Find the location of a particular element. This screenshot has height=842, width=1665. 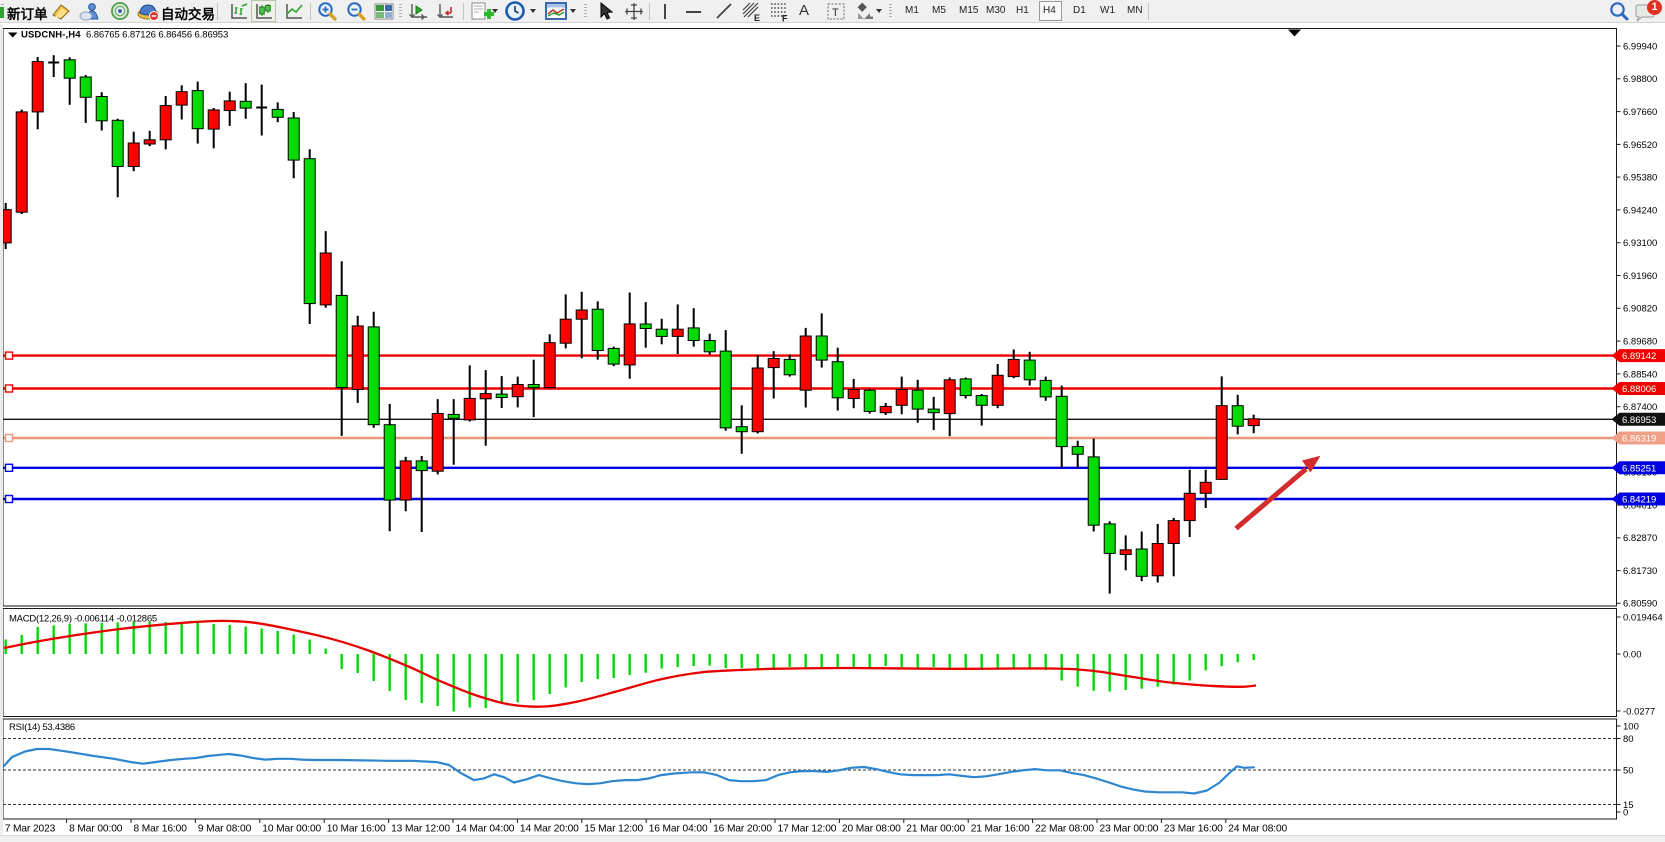

svg-text: 6.91960 is located at coordinates (1640, 276).